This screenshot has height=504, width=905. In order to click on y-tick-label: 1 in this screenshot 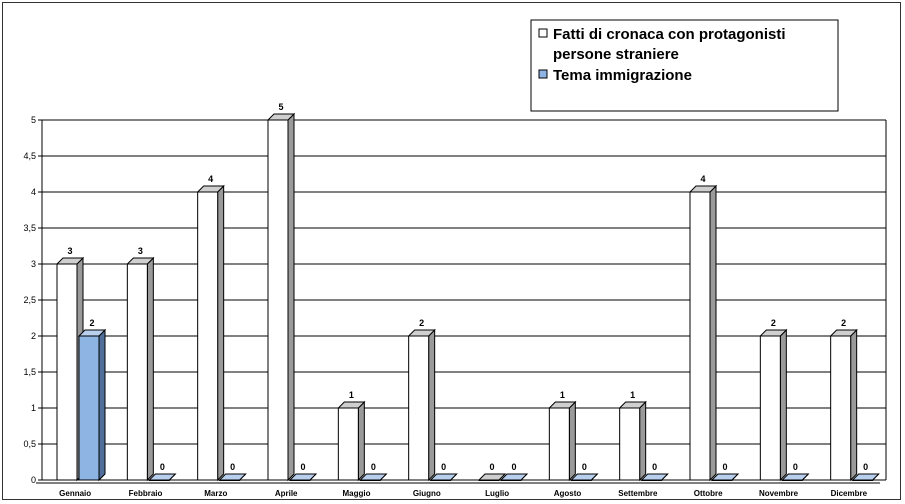, I will do `click(33, 408)`.